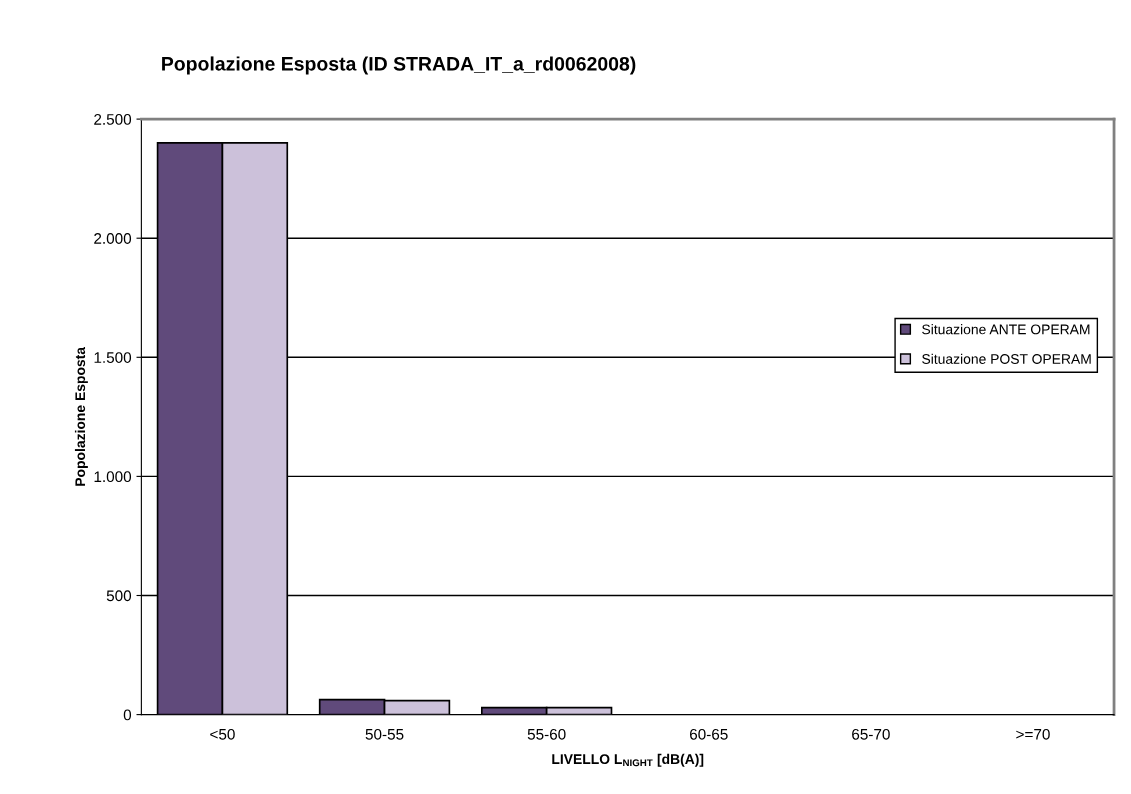 The height and width of the screenshot is (794, 1131). Describe the element at coordinates (113, 119) in the screenshot. I see `y-tick-label: 2.500` at that location.